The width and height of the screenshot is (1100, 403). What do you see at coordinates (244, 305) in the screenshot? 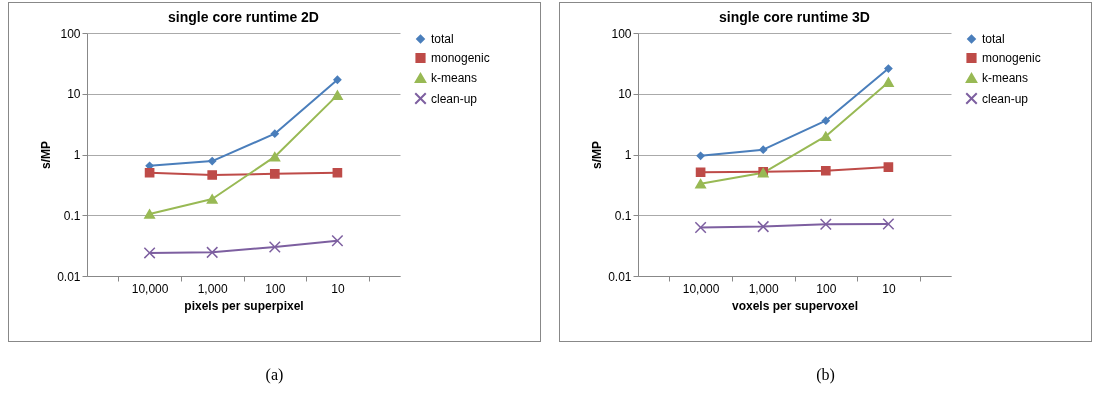
I see `x-axis-title: pixels per superpixel` at bounding box center [244, 305].